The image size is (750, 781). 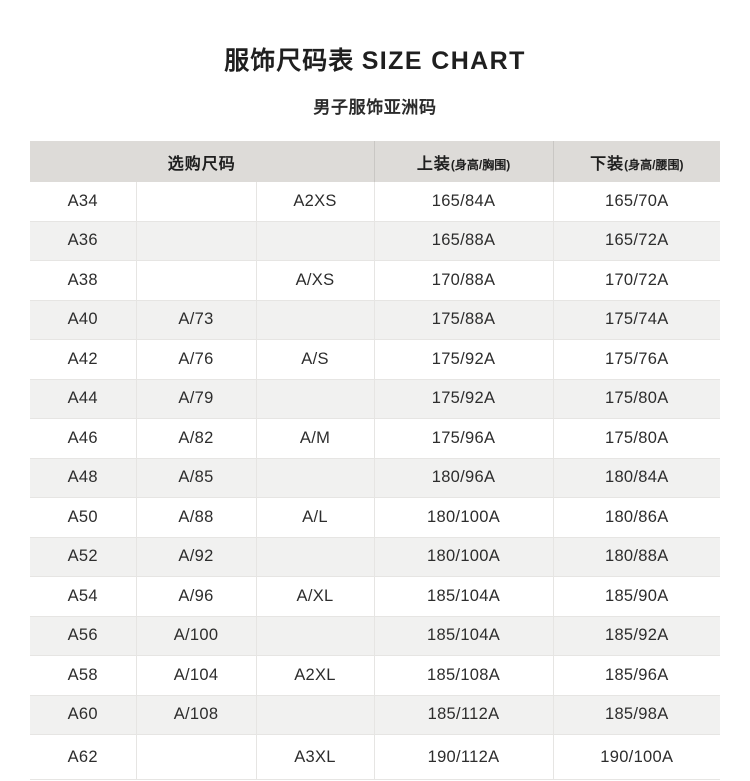 I want to click on cell-bottom-measure: 165/72A, so click(x=637, y=241).